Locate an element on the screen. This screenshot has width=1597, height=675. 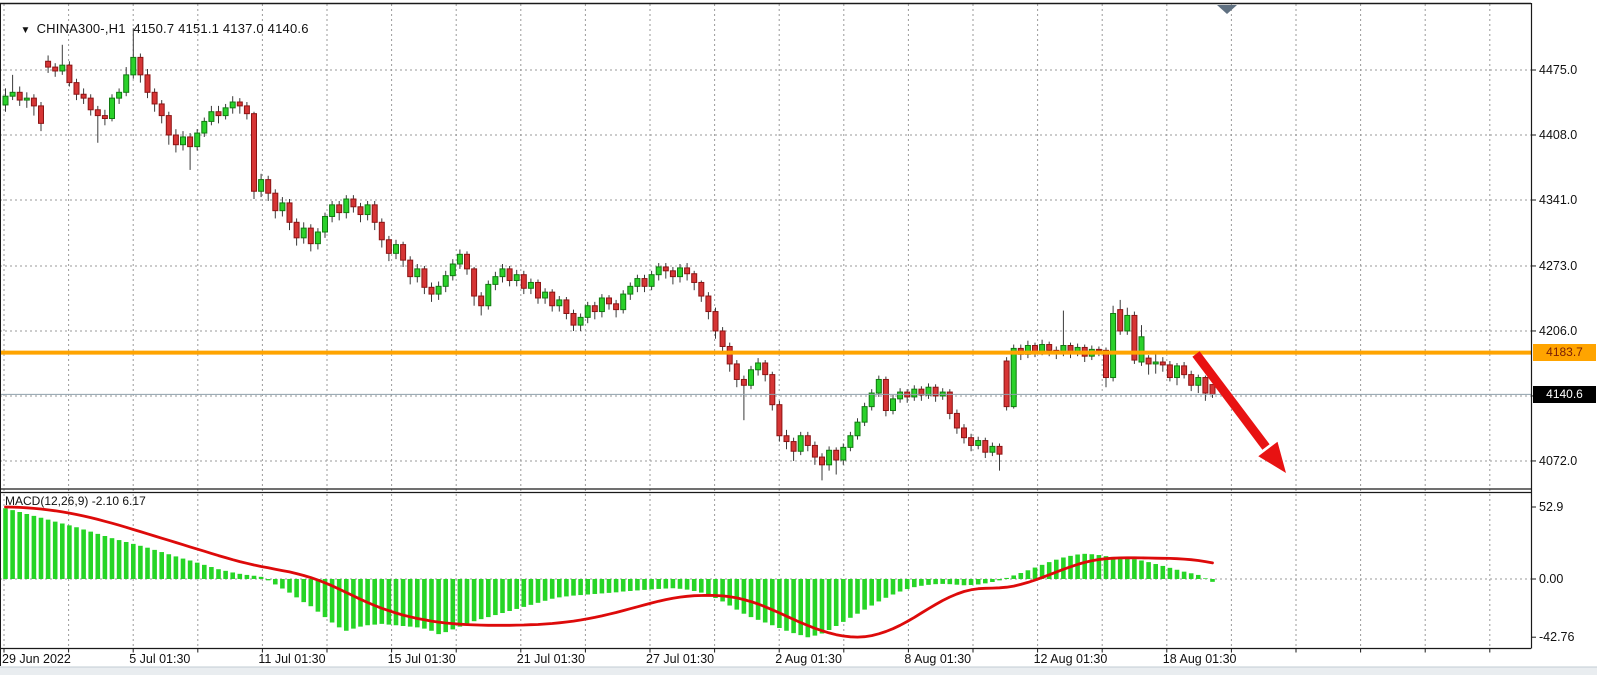
time-axis-label: 8 Aug 01:30 is located at coordinates (937, 659).